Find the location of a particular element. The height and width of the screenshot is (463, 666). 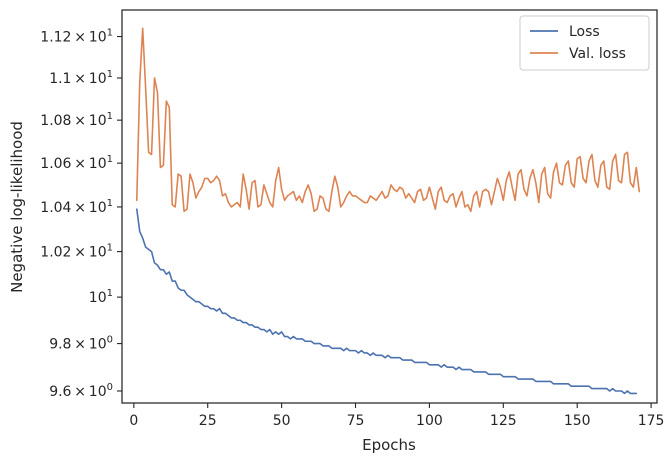

x-axis-label: Epochs is located at coordinates (389, 445).